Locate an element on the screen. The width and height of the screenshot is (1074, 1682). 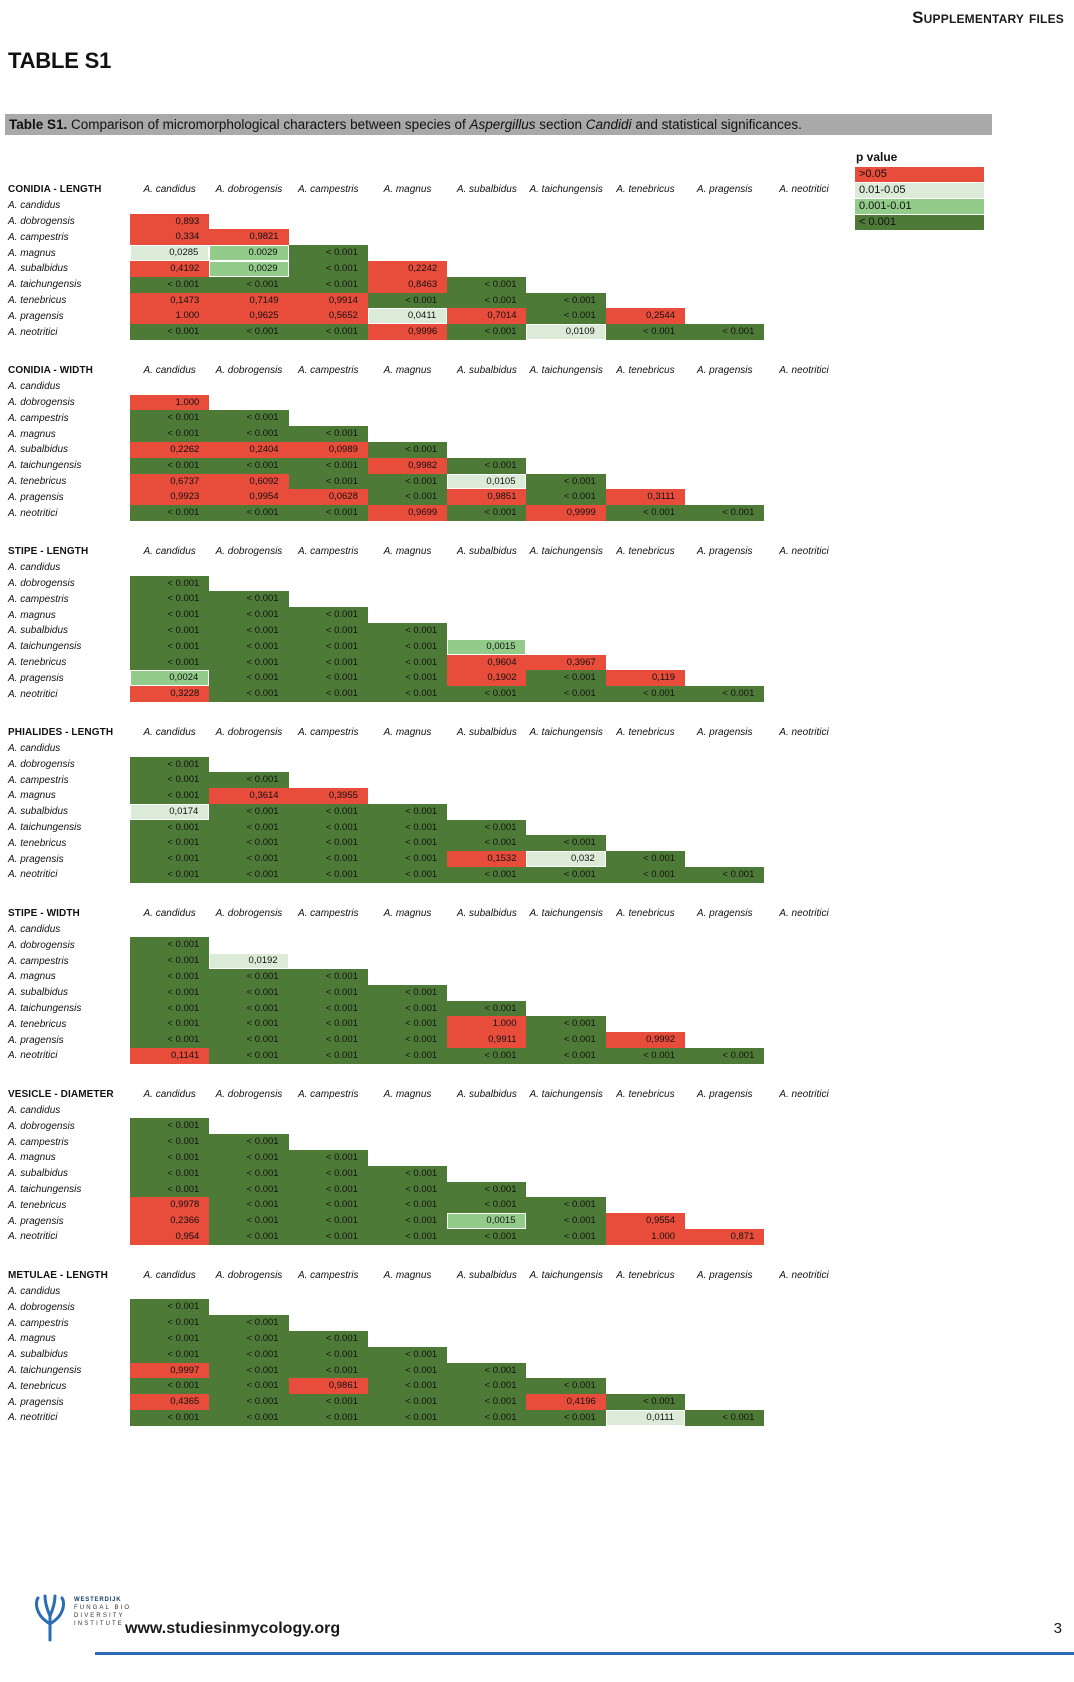
p-value-cell: 0,1532 is located at coordinates (487, 859).